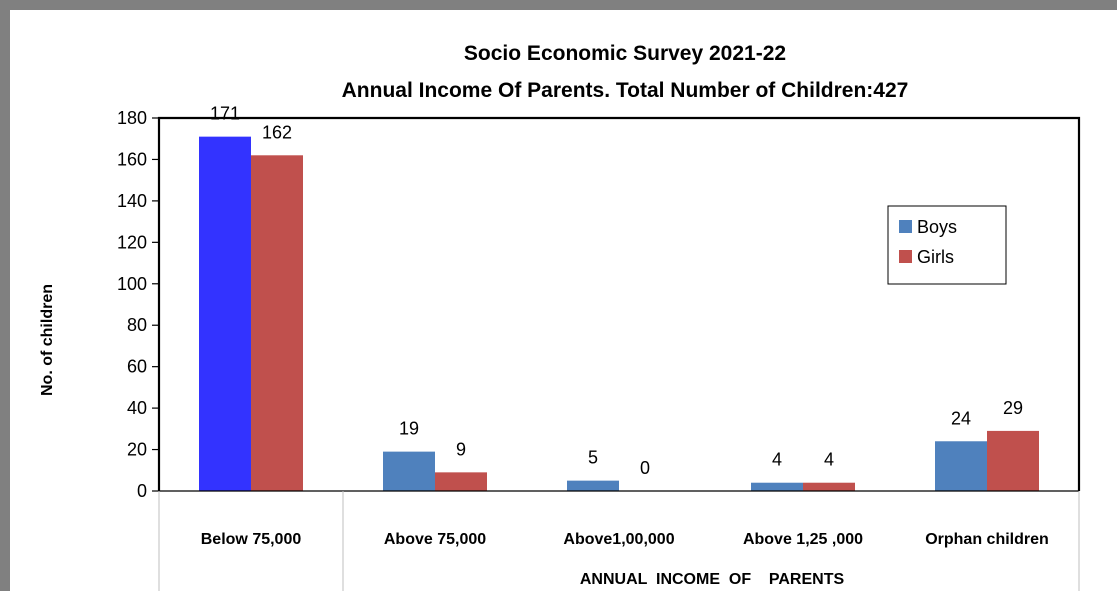 Image resolution: width=1117 pixels, height=591 pixels. What do you see at coordinates (935, 257) in the screenshot?
I see `legend-label-girls: Girls` at bounding box center [935, 257].